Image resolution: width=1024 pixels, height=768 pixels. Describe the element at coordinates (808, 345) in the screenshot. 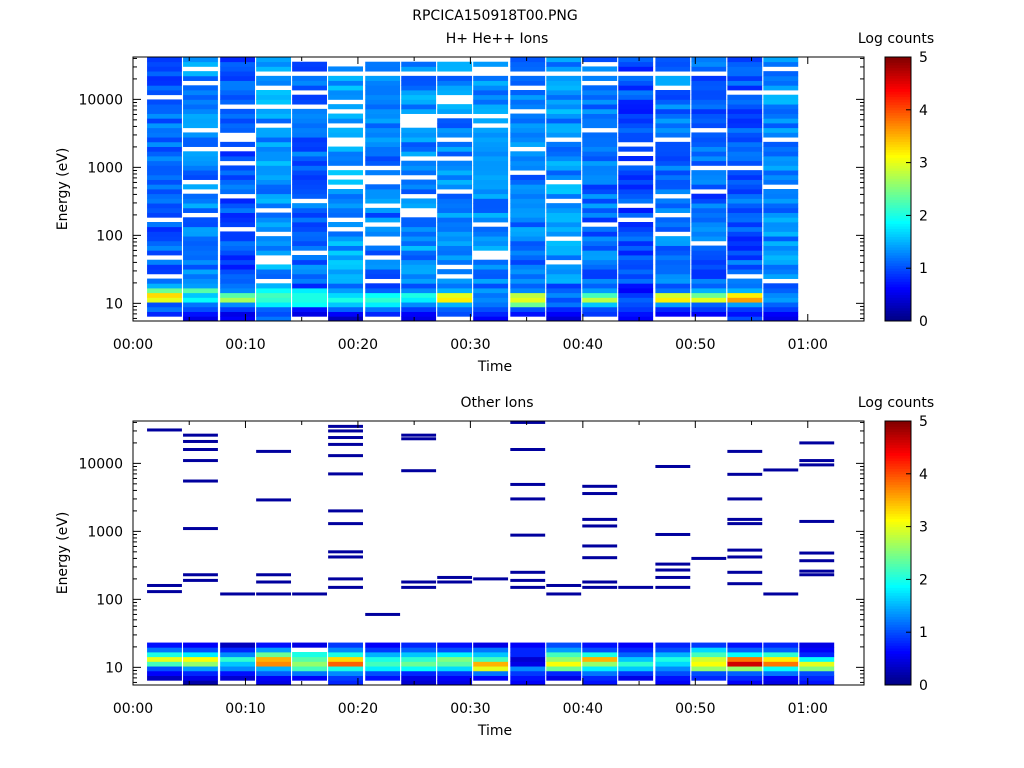

I see `x-tick-label: 01:00` at that location.